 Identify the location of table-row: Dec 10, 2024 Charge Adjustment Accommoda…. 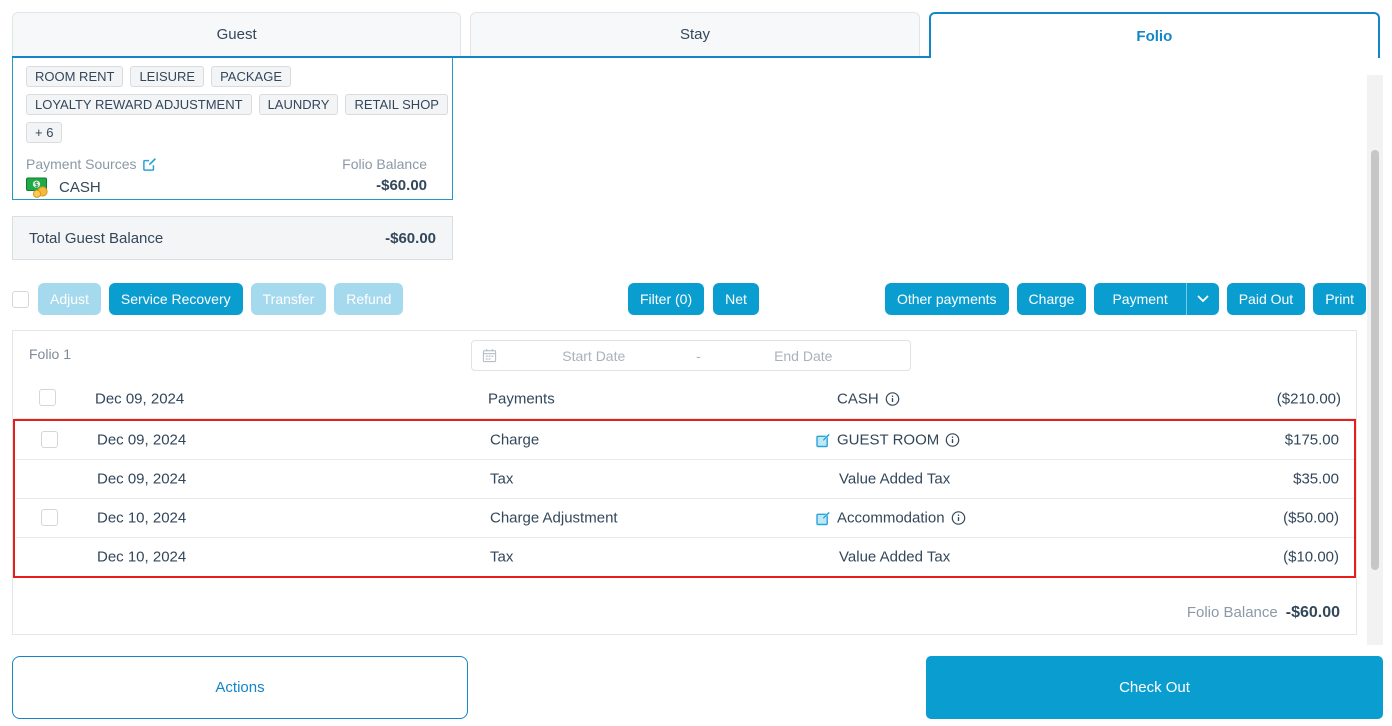
(684, 518).